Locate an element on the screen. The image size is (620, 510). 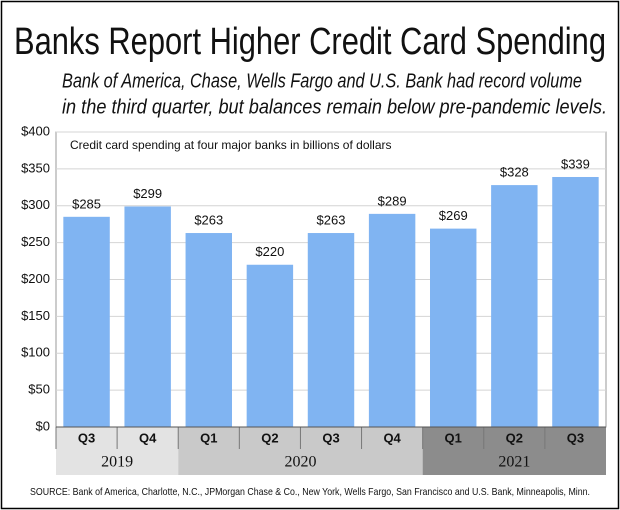
y-tick-label: $0 is located at coordinates (43, 425).